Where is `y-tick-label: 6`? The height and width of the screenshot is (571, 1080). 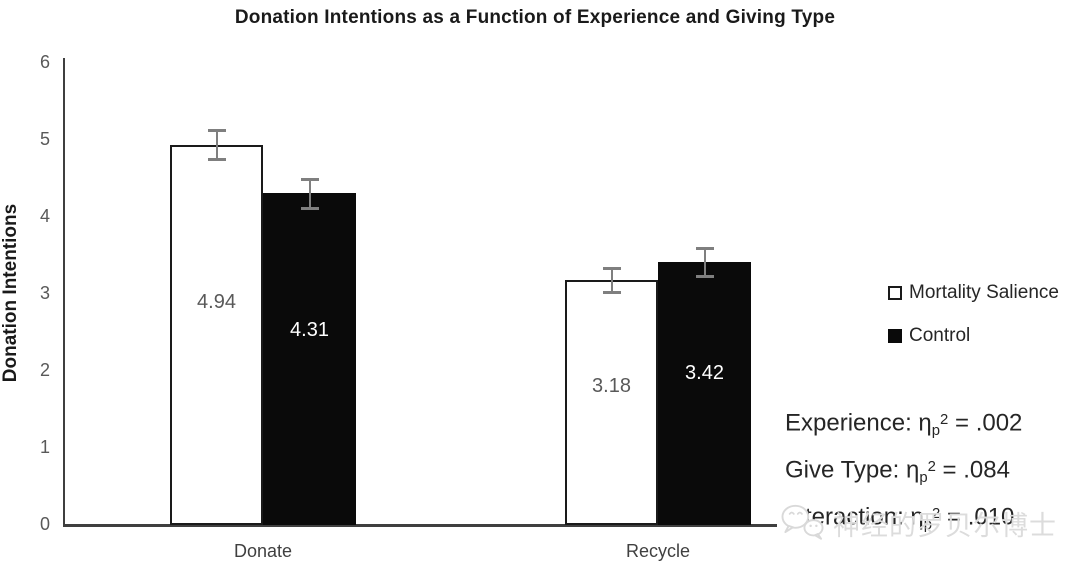 y-tick-label: 6 is located at coordinates (44, 62).